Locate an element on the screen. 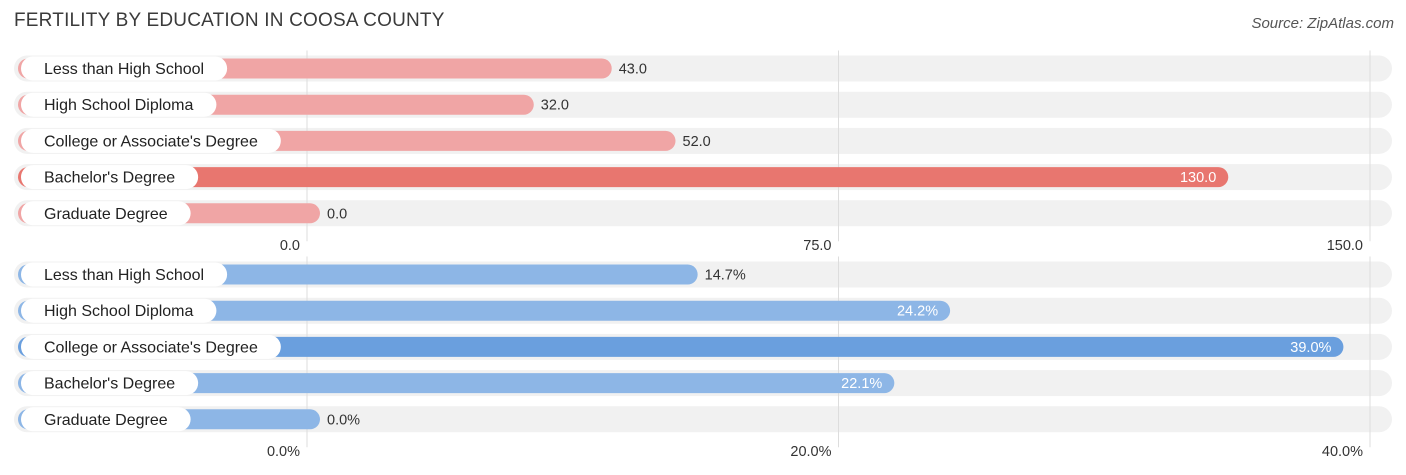 The height and width of the screenshot is (475, 1406). fertility-value-label-0: 43.0 is located at coordinates (633, 70).